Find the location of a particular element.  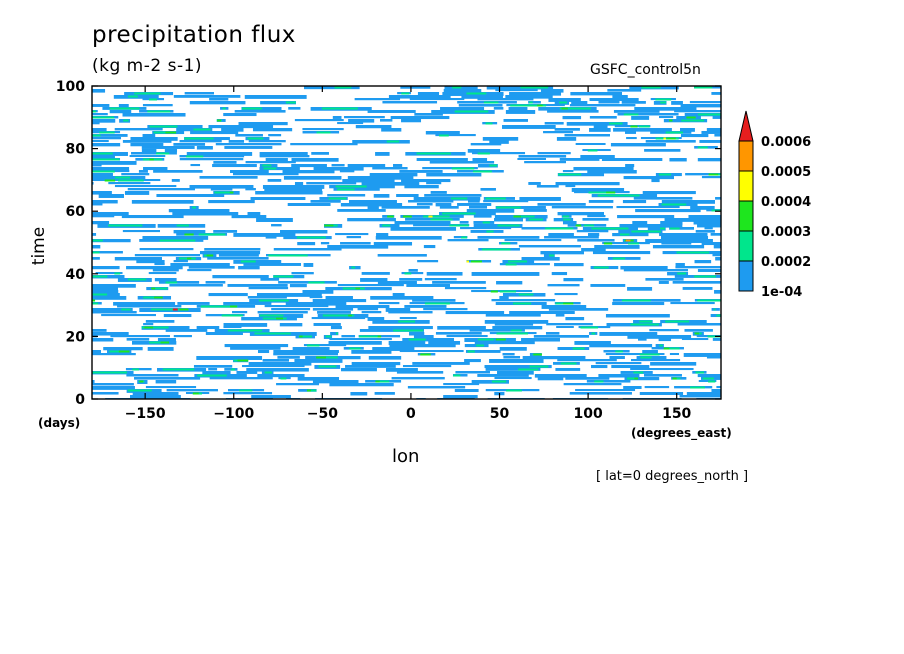

colorbar-label: 0.0002 is located at coordinates (786, 262).